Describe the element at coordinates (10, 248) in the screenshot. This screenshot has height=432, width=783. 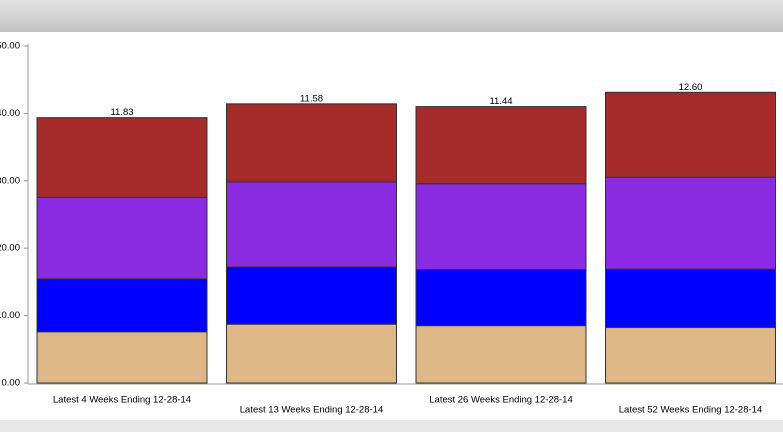
I see `y-tick-label: 20.00` at that location.